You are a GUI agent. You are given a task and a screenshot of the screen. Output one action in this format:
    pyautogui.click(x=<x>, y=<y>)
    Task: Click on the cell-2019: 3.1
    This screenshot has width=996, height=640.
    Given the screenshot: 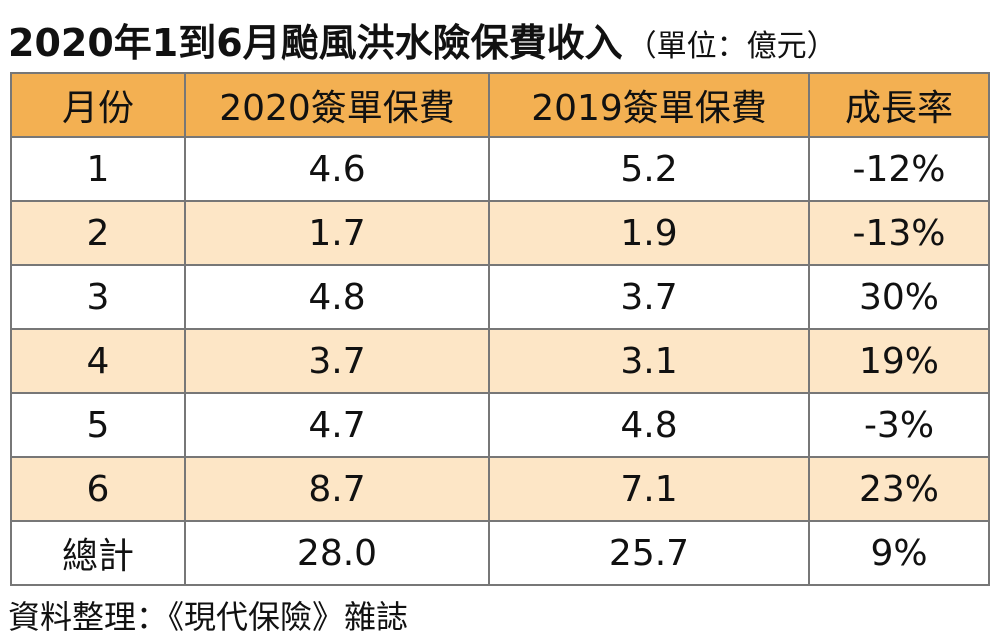 What is the action you would take?
    pyautogui.click(x=649, y=361)
    